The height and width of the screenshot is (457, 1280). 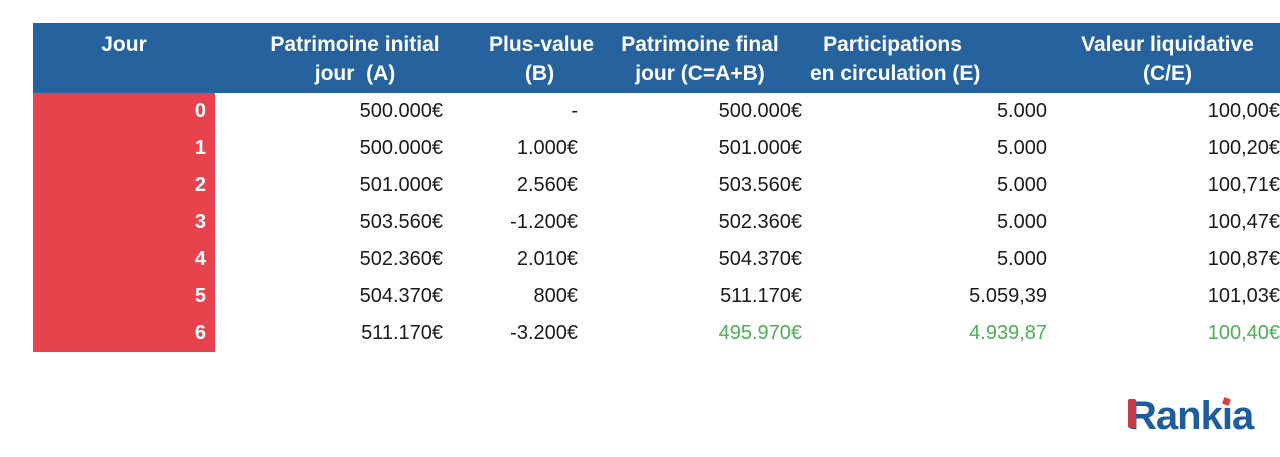 I want to click on col-header-valeur-liquidative: Valeur liquidative (C/E), so click(x=1167, y=58).